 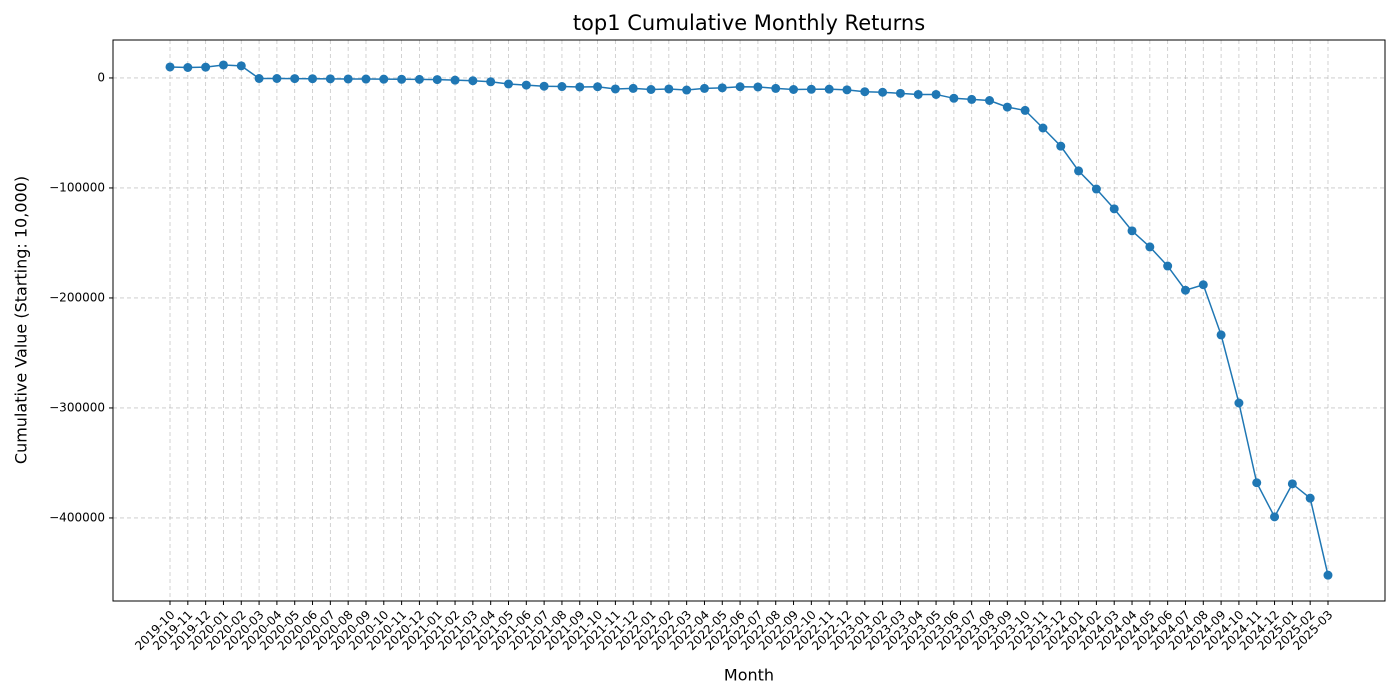 What do you see at coordinates (101, 77) in the screenshot?
I see `y-tick-label: 0` at bounding box center [101, 77].